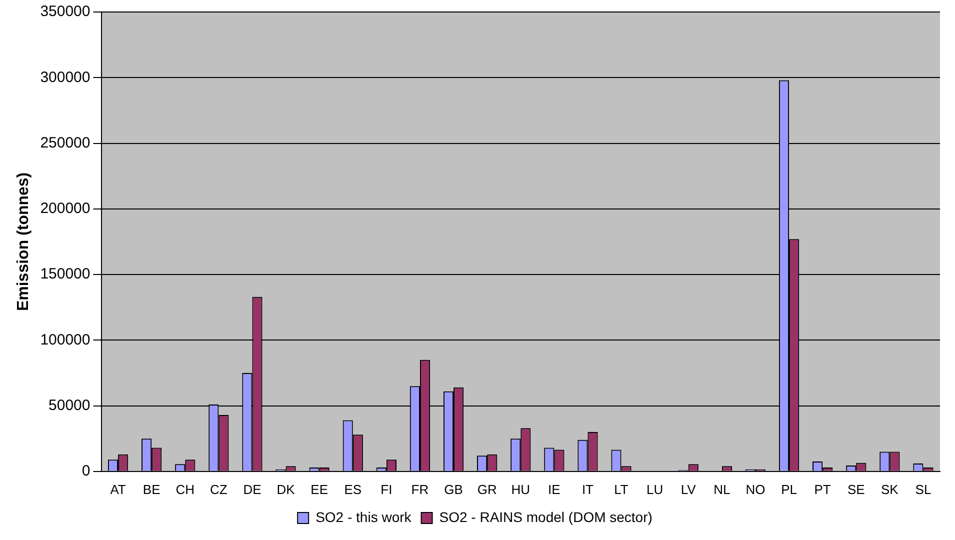 The width and height of the screenshot is (955, 540). Describe the element at coordinates (487, 489) in the screenshot. I see `x-tick-label: GR` at that location.